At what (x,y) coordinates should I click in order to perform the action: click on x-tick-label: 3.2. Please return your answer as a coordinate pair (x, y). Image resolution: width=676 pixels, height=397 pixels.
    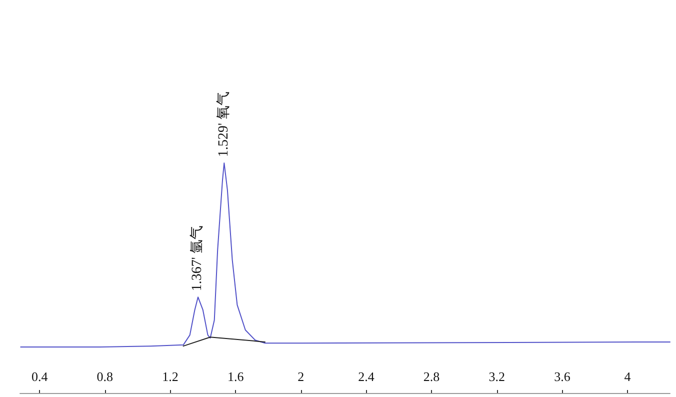
    Looking at the image, I should click on (497, 376).